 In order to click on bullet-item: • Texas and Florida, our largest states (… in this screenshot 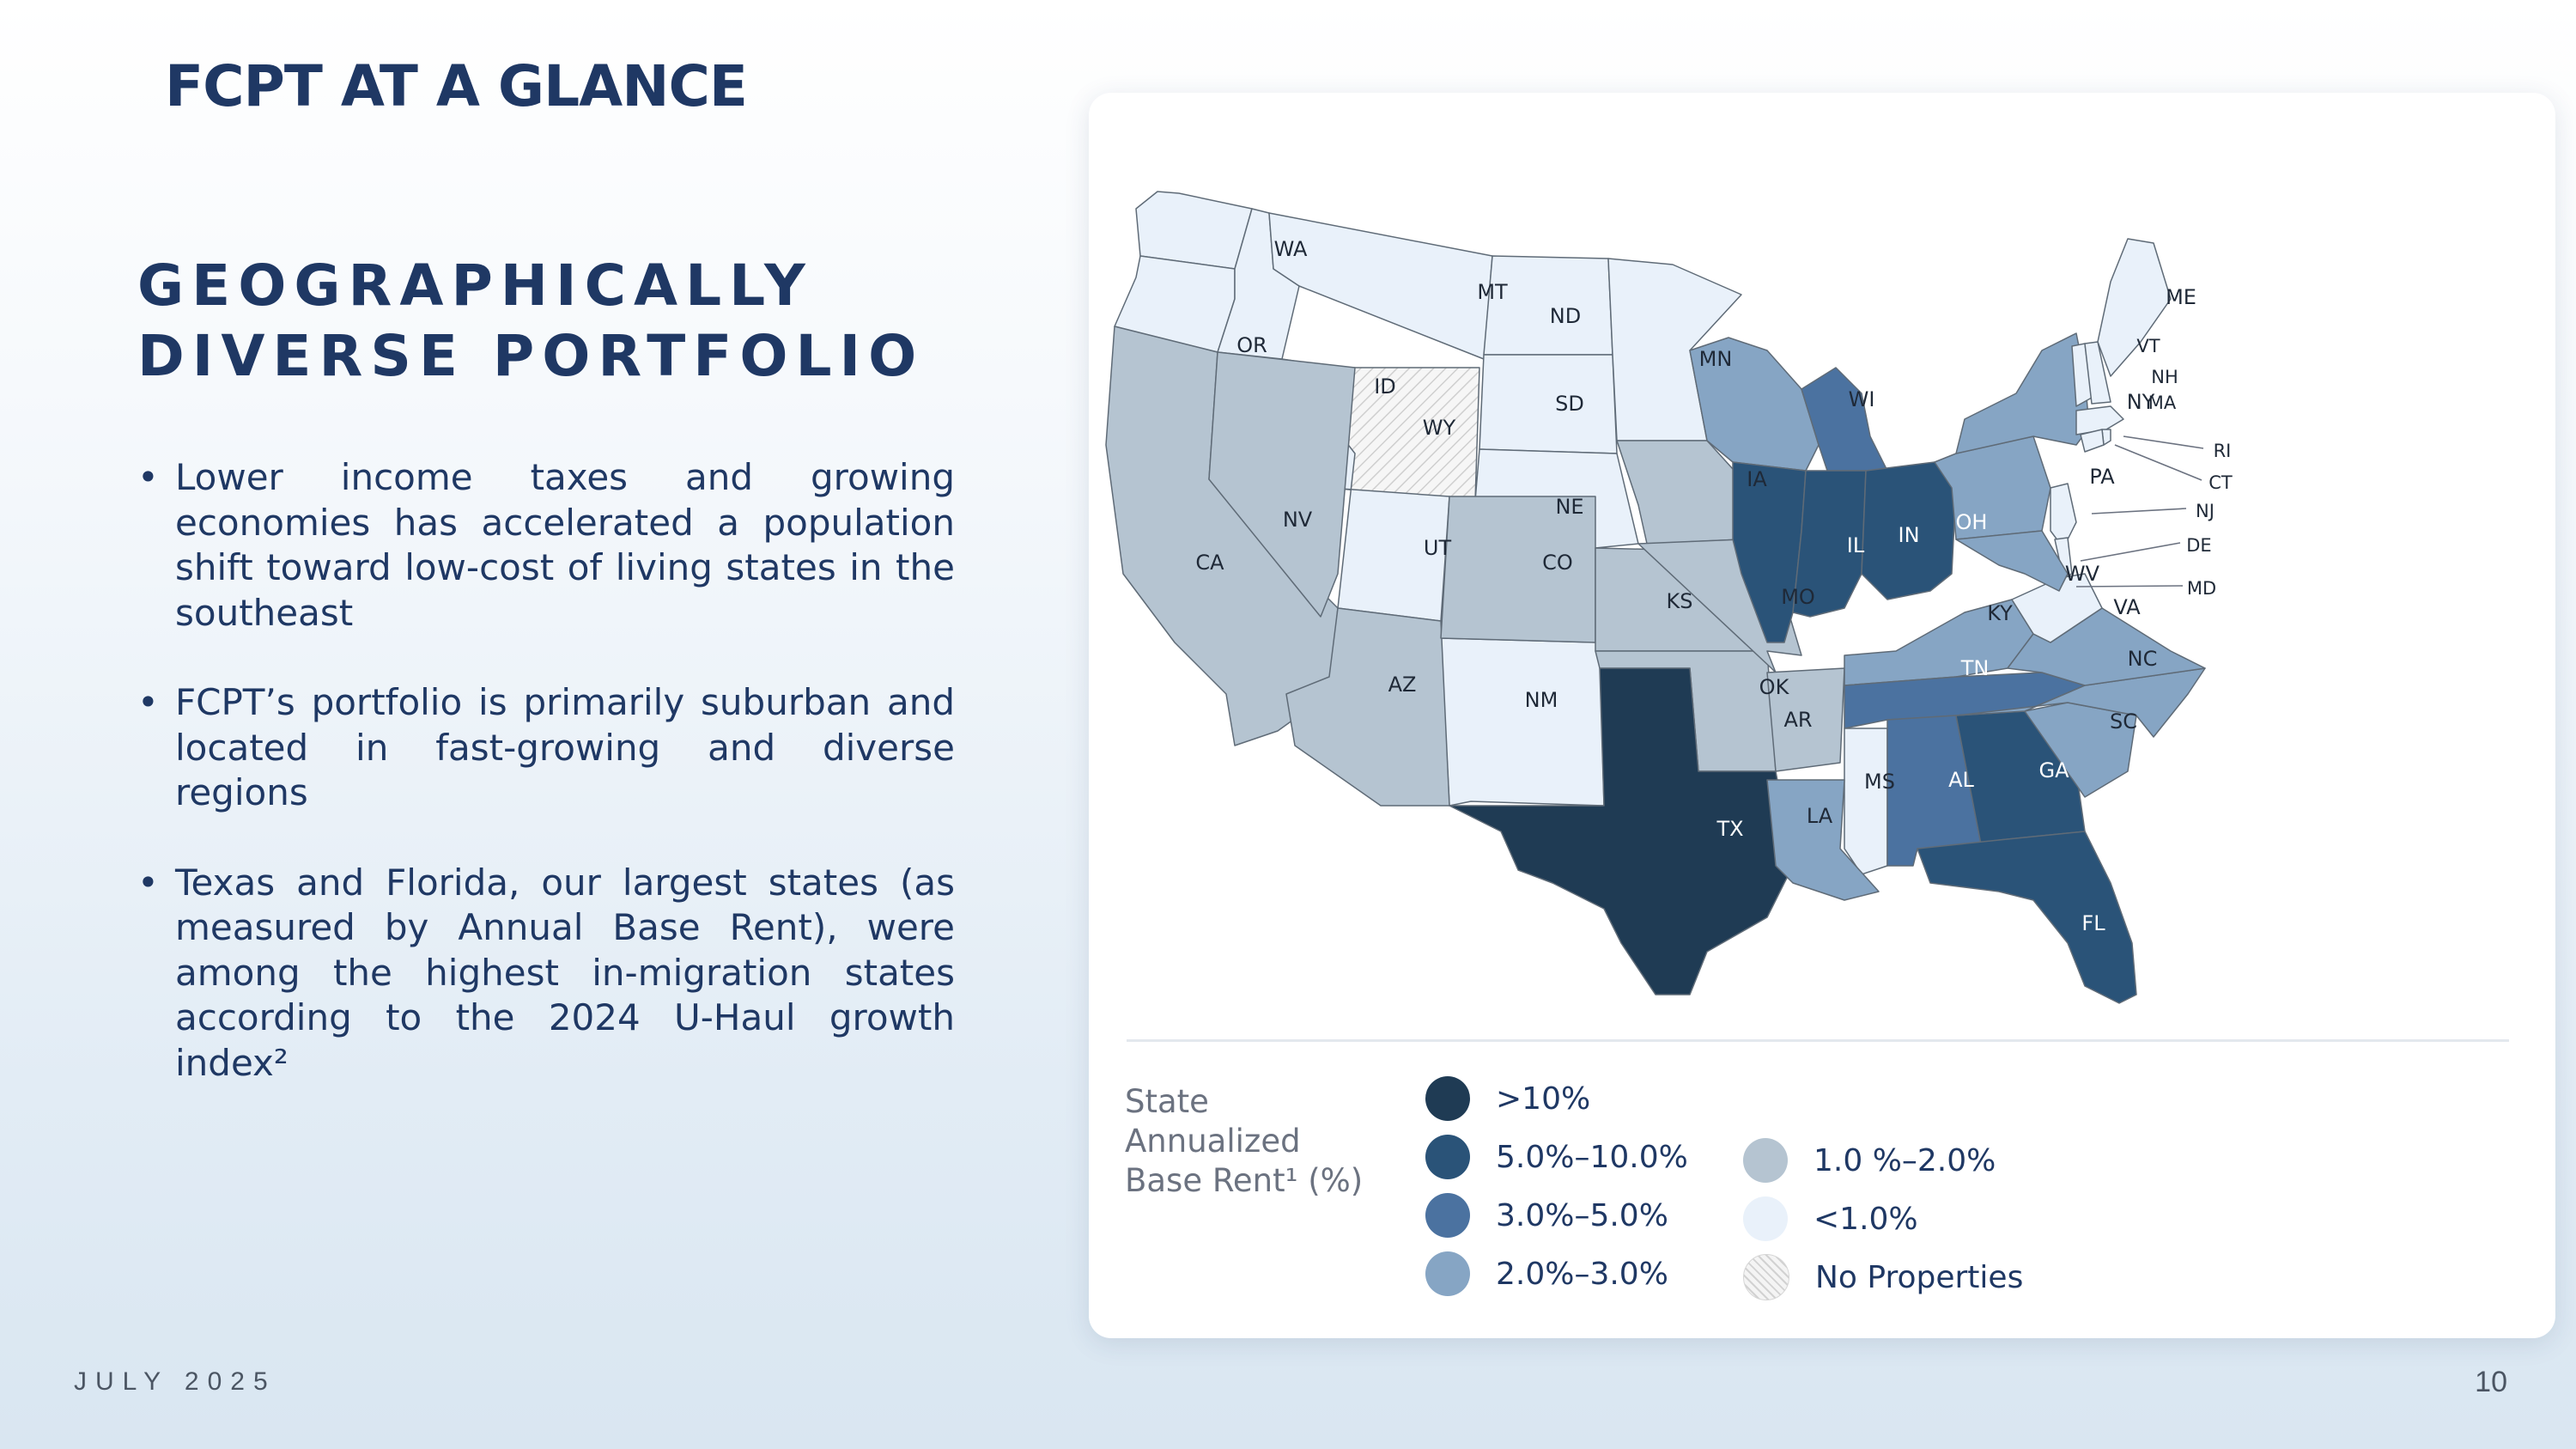, I will do `click(542, 974)`.